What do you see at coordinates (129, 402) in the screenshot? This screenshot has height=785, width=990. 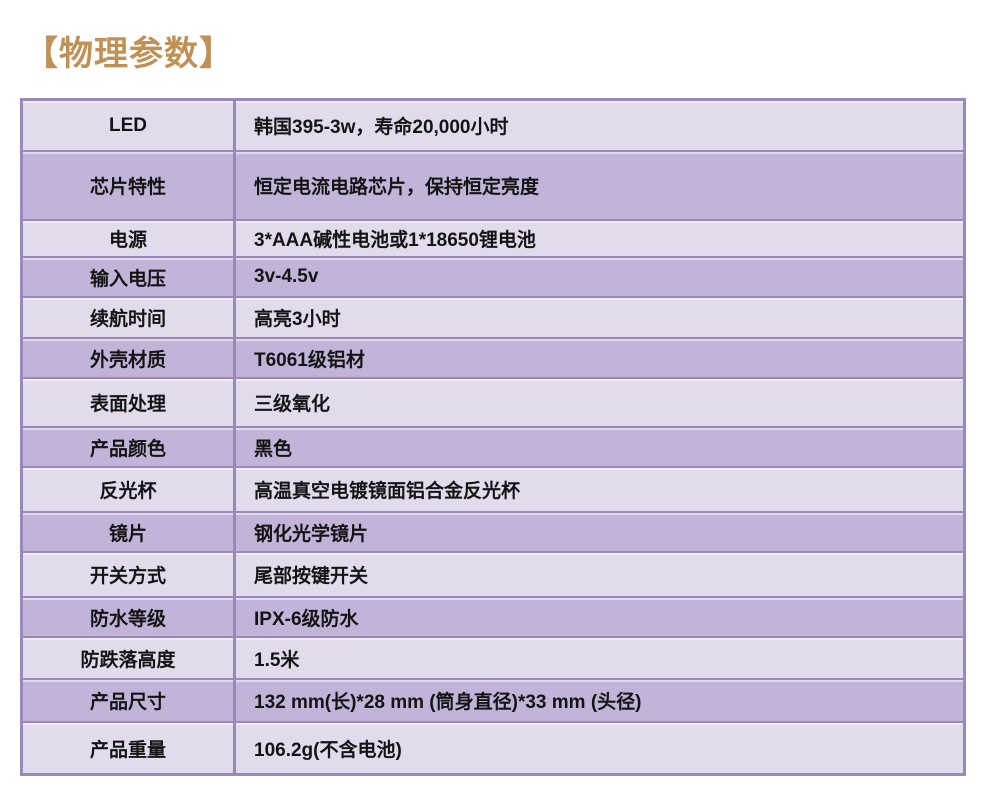 I see `row-label: 表面处理` at bounding box center [129, 402].